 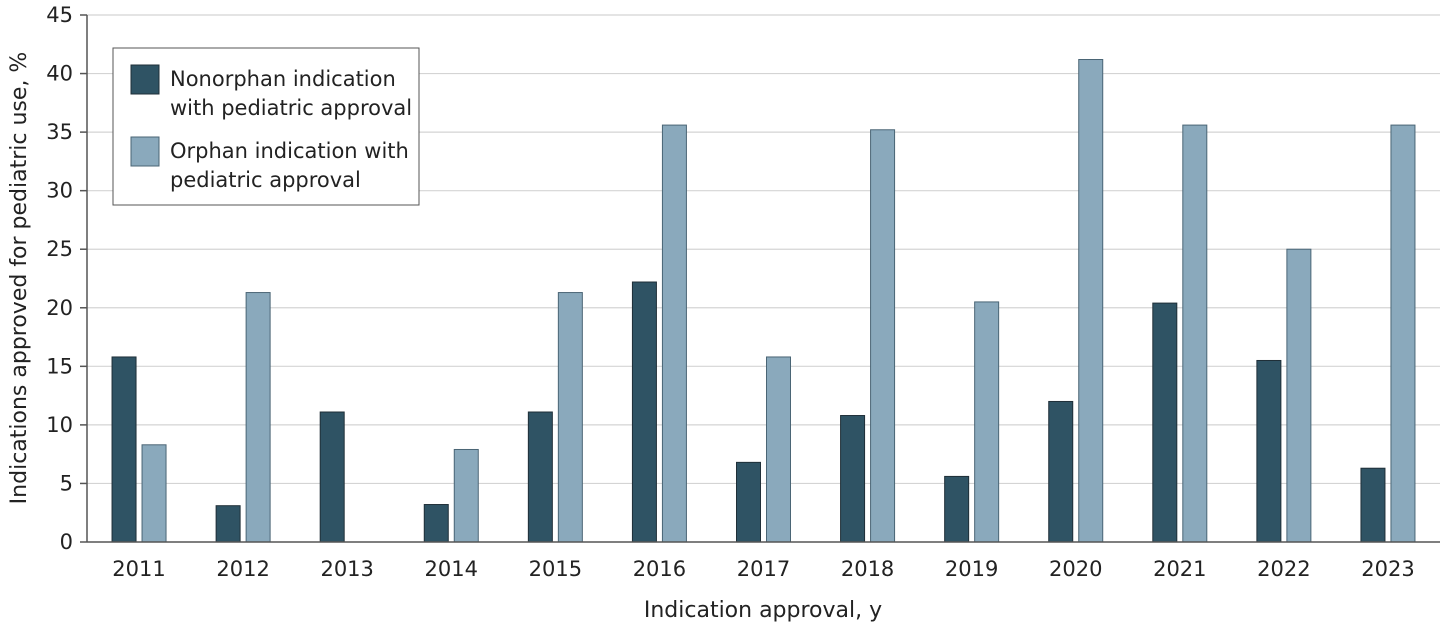 What do you see at coordinates (1403, 333) in the screenshot?
I see `bar-orphan-2023` at bounding box center [1403, 333].